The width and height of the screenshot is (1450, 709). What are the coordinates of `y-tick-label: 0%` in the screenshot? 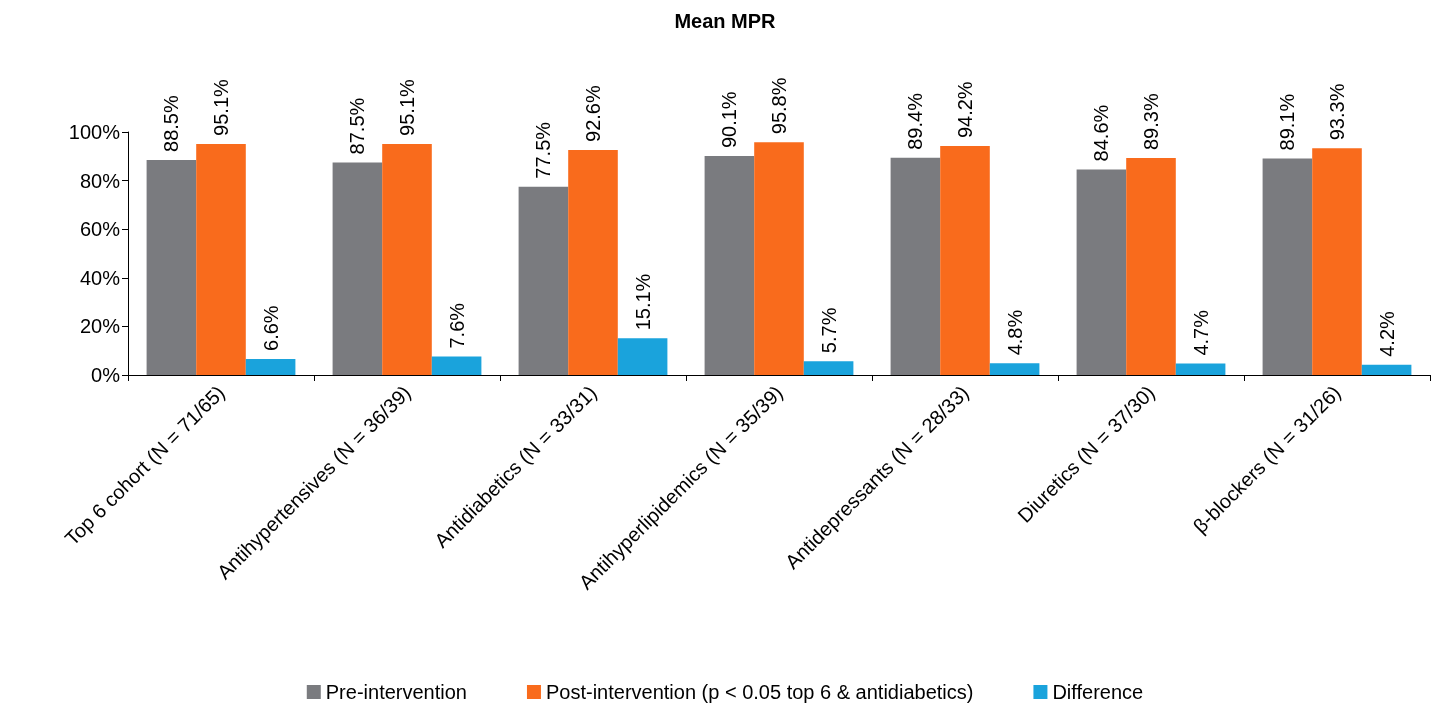 It's located at (106, 375).